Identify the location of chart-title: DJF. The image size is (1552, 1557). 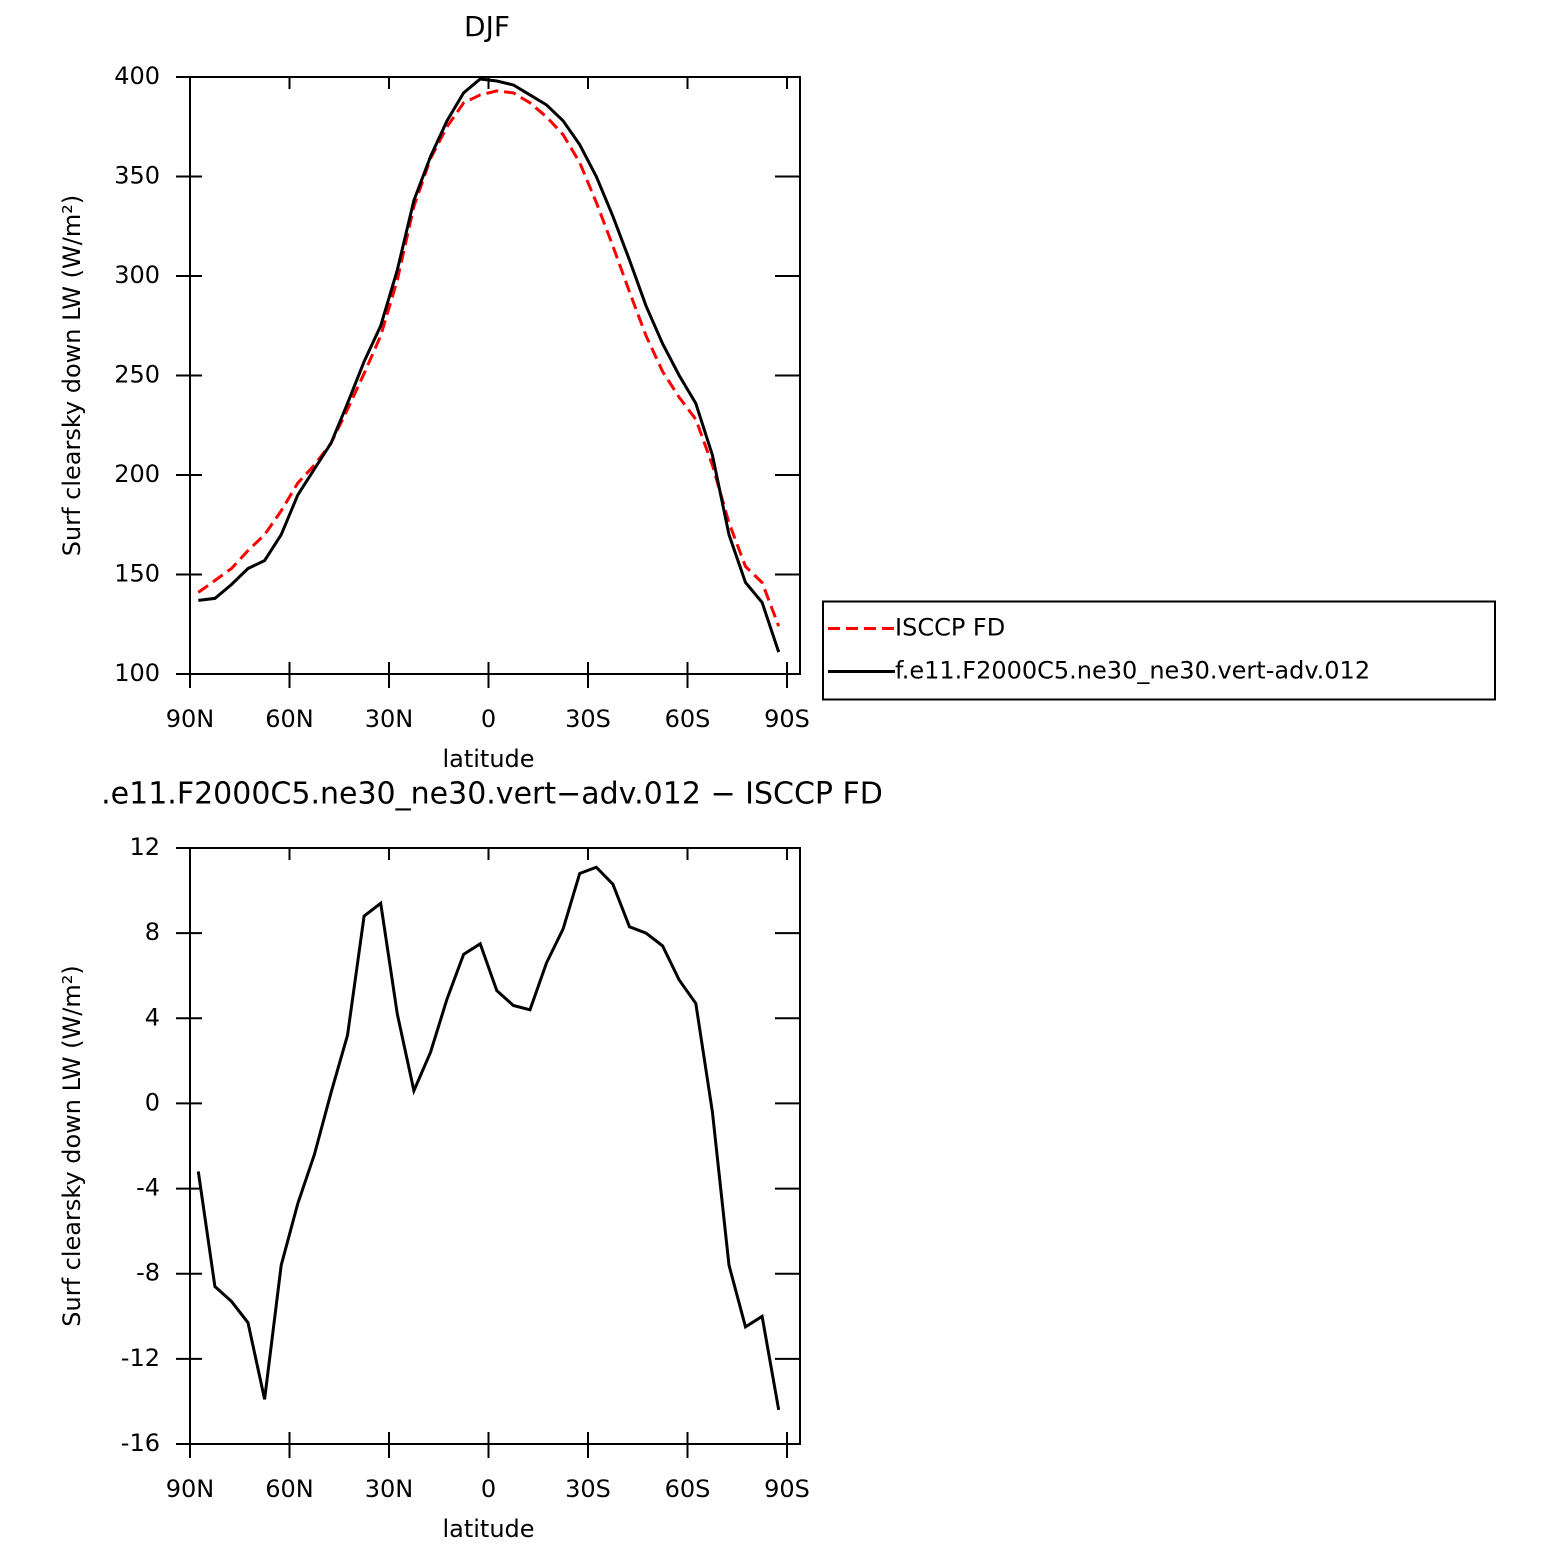
(487, 26).